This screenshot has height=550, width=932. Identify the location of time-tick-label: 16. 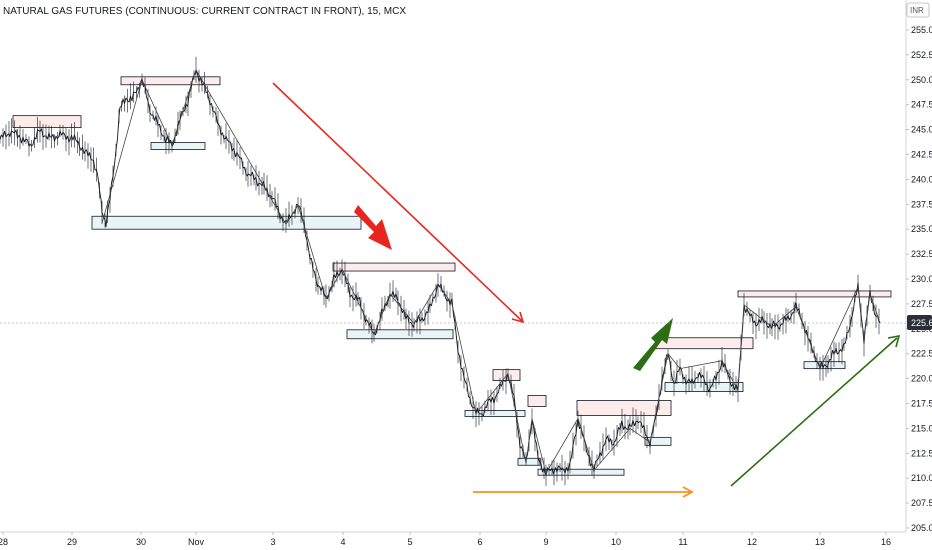
(886, 542).